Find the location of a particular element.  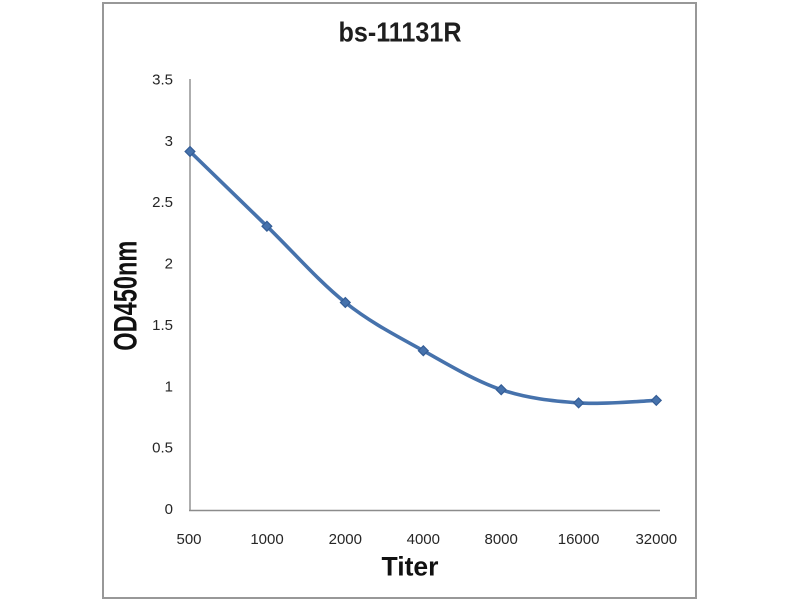

svg-text: 8000 is located at coordinates (501, 539).